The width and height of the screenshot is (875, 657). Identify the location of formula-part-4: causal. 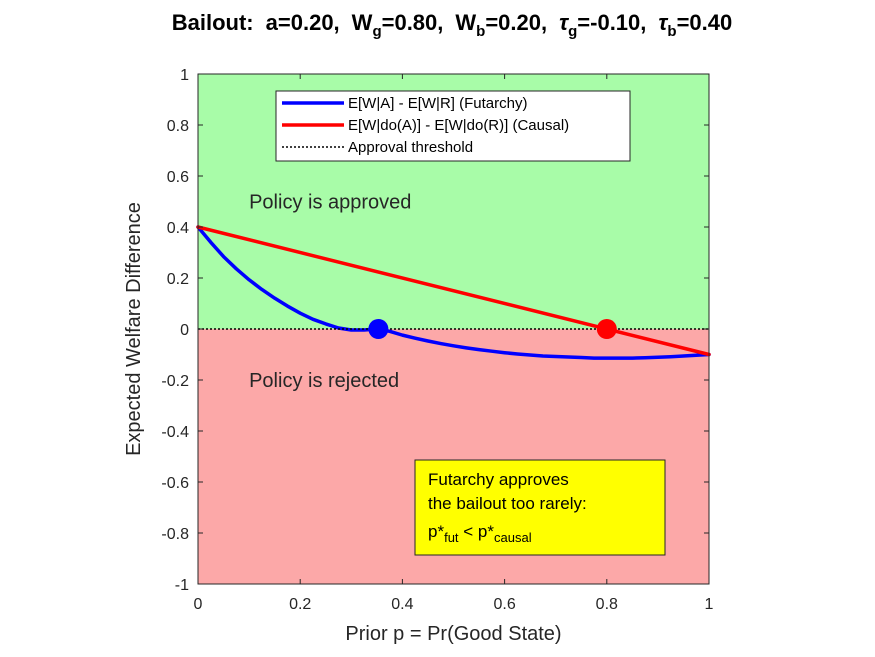
(513, 537).